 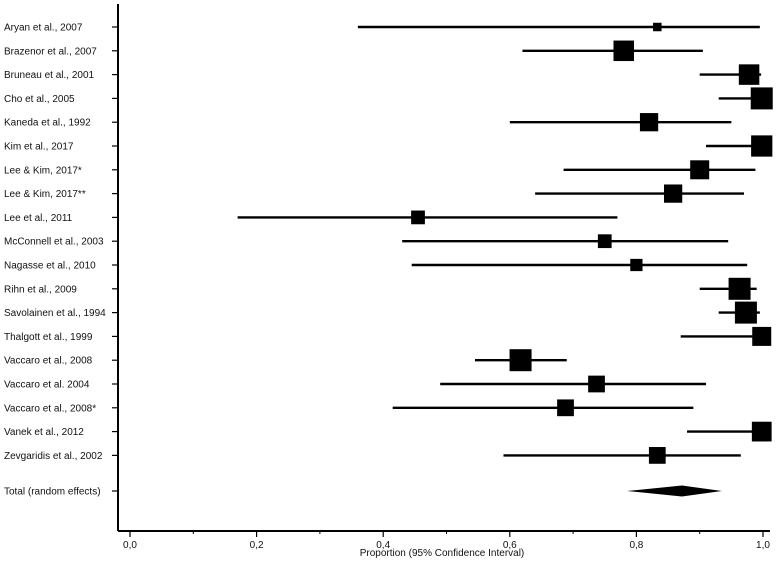 I want to click on x-axis-title: Proportion (95% Confidence Interval), so click(x=442, y=553).